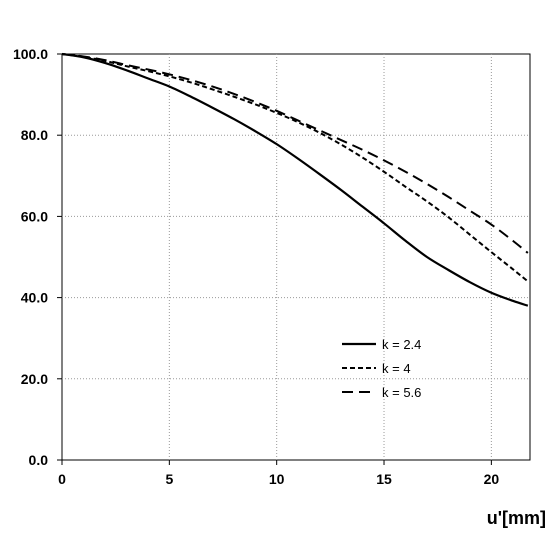 The image size is (559, 543). What do you see at coordinates (39, 460) in the screenshot?
I see `y-tick-label: 0.0` at bounding box center [39, 460].